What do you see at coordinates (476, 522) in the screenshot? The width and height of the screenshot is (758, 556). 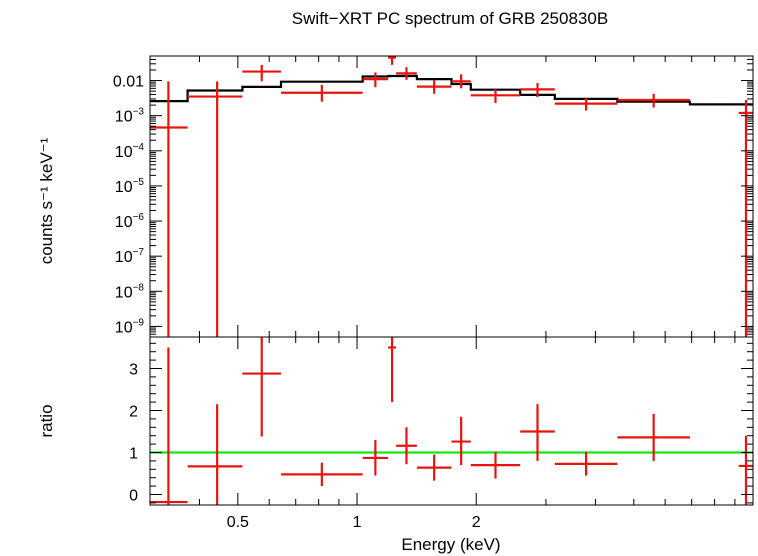 I see `x-tick-label: 2` at bounding box center [476, 522].